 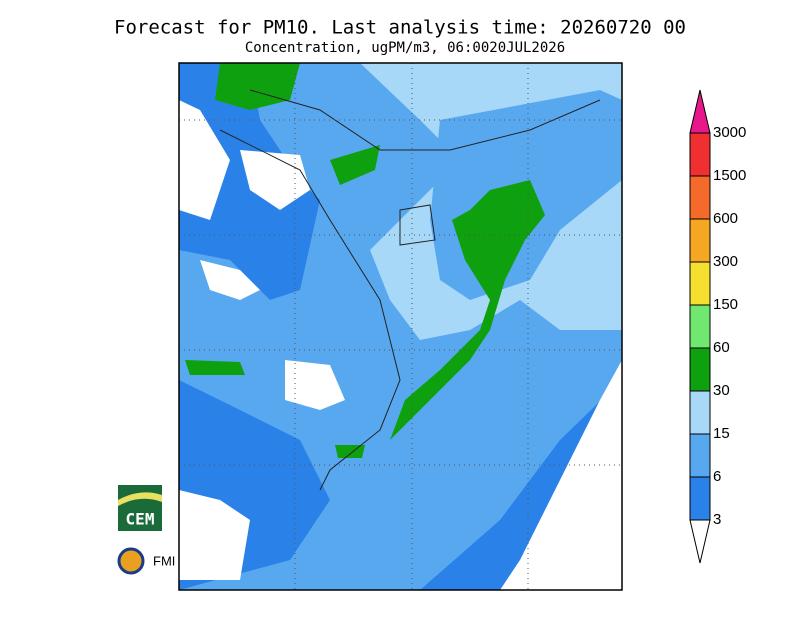 I want to click on colorbar-label: 300, so click(x=725, y=261).